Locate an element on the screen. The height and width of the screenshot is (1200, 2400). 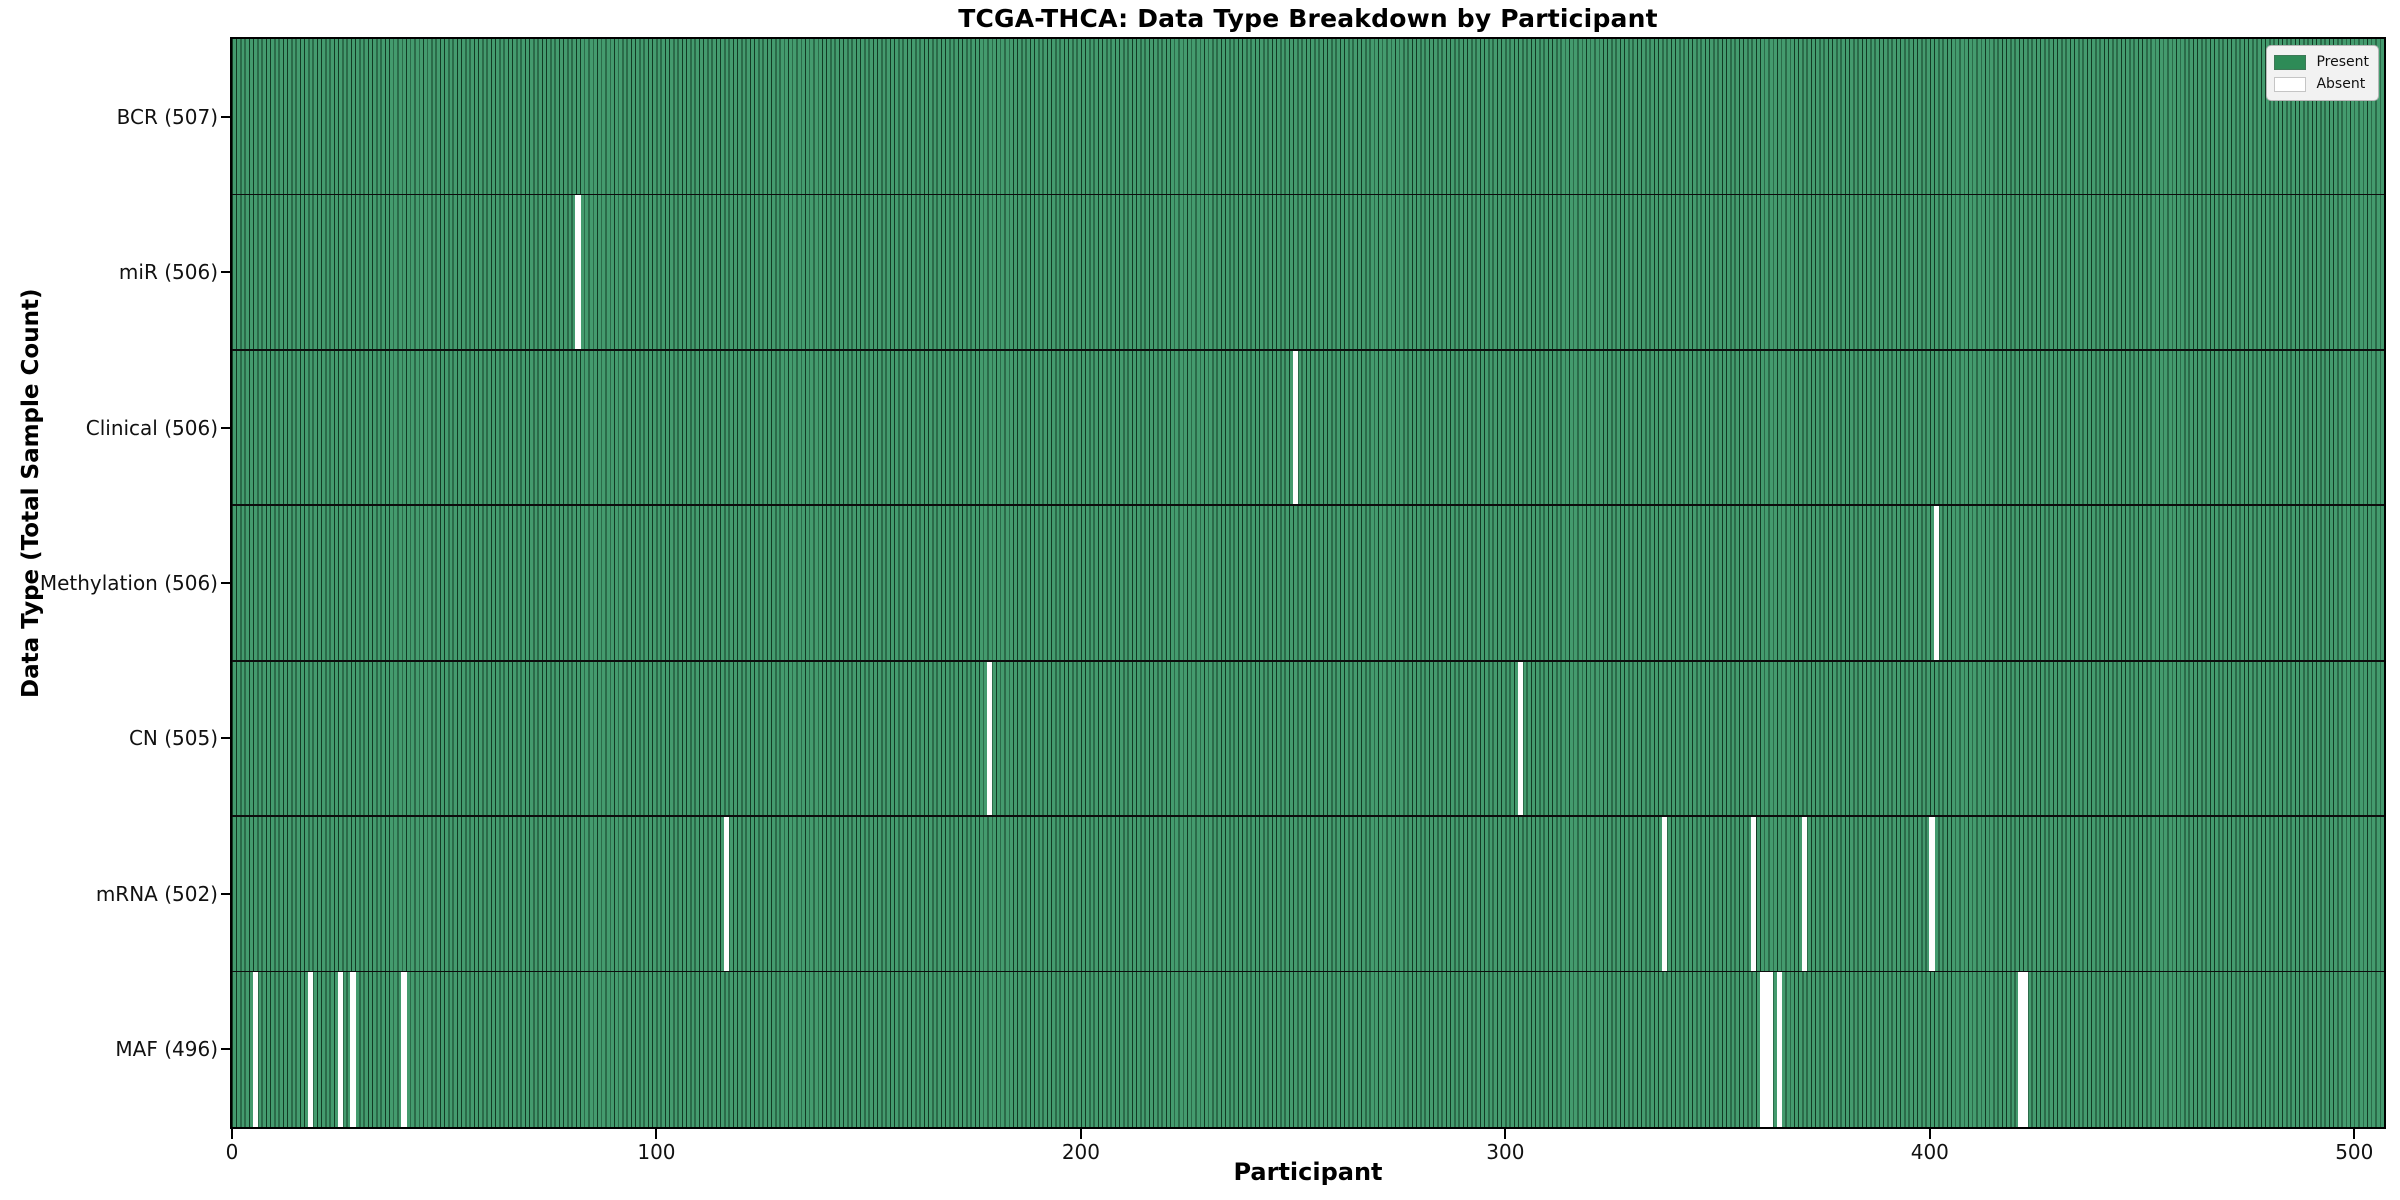
x-axis-label: Participant is located at coordinates (1308, 1172).